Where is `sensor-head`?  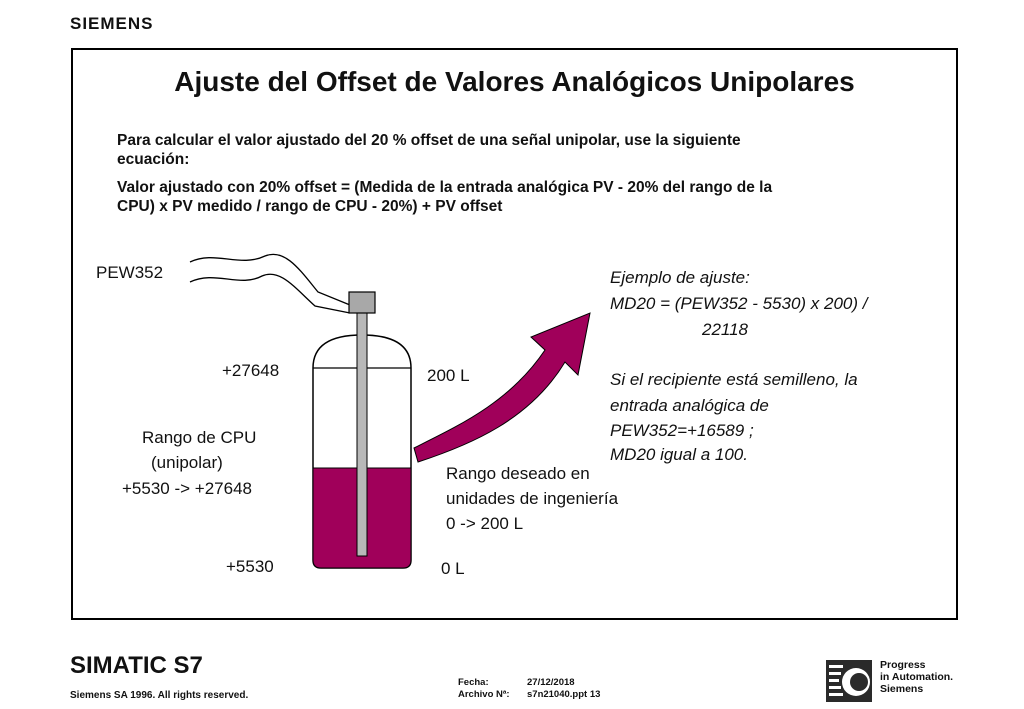 sensor-head is located at coordinates (362, 302).